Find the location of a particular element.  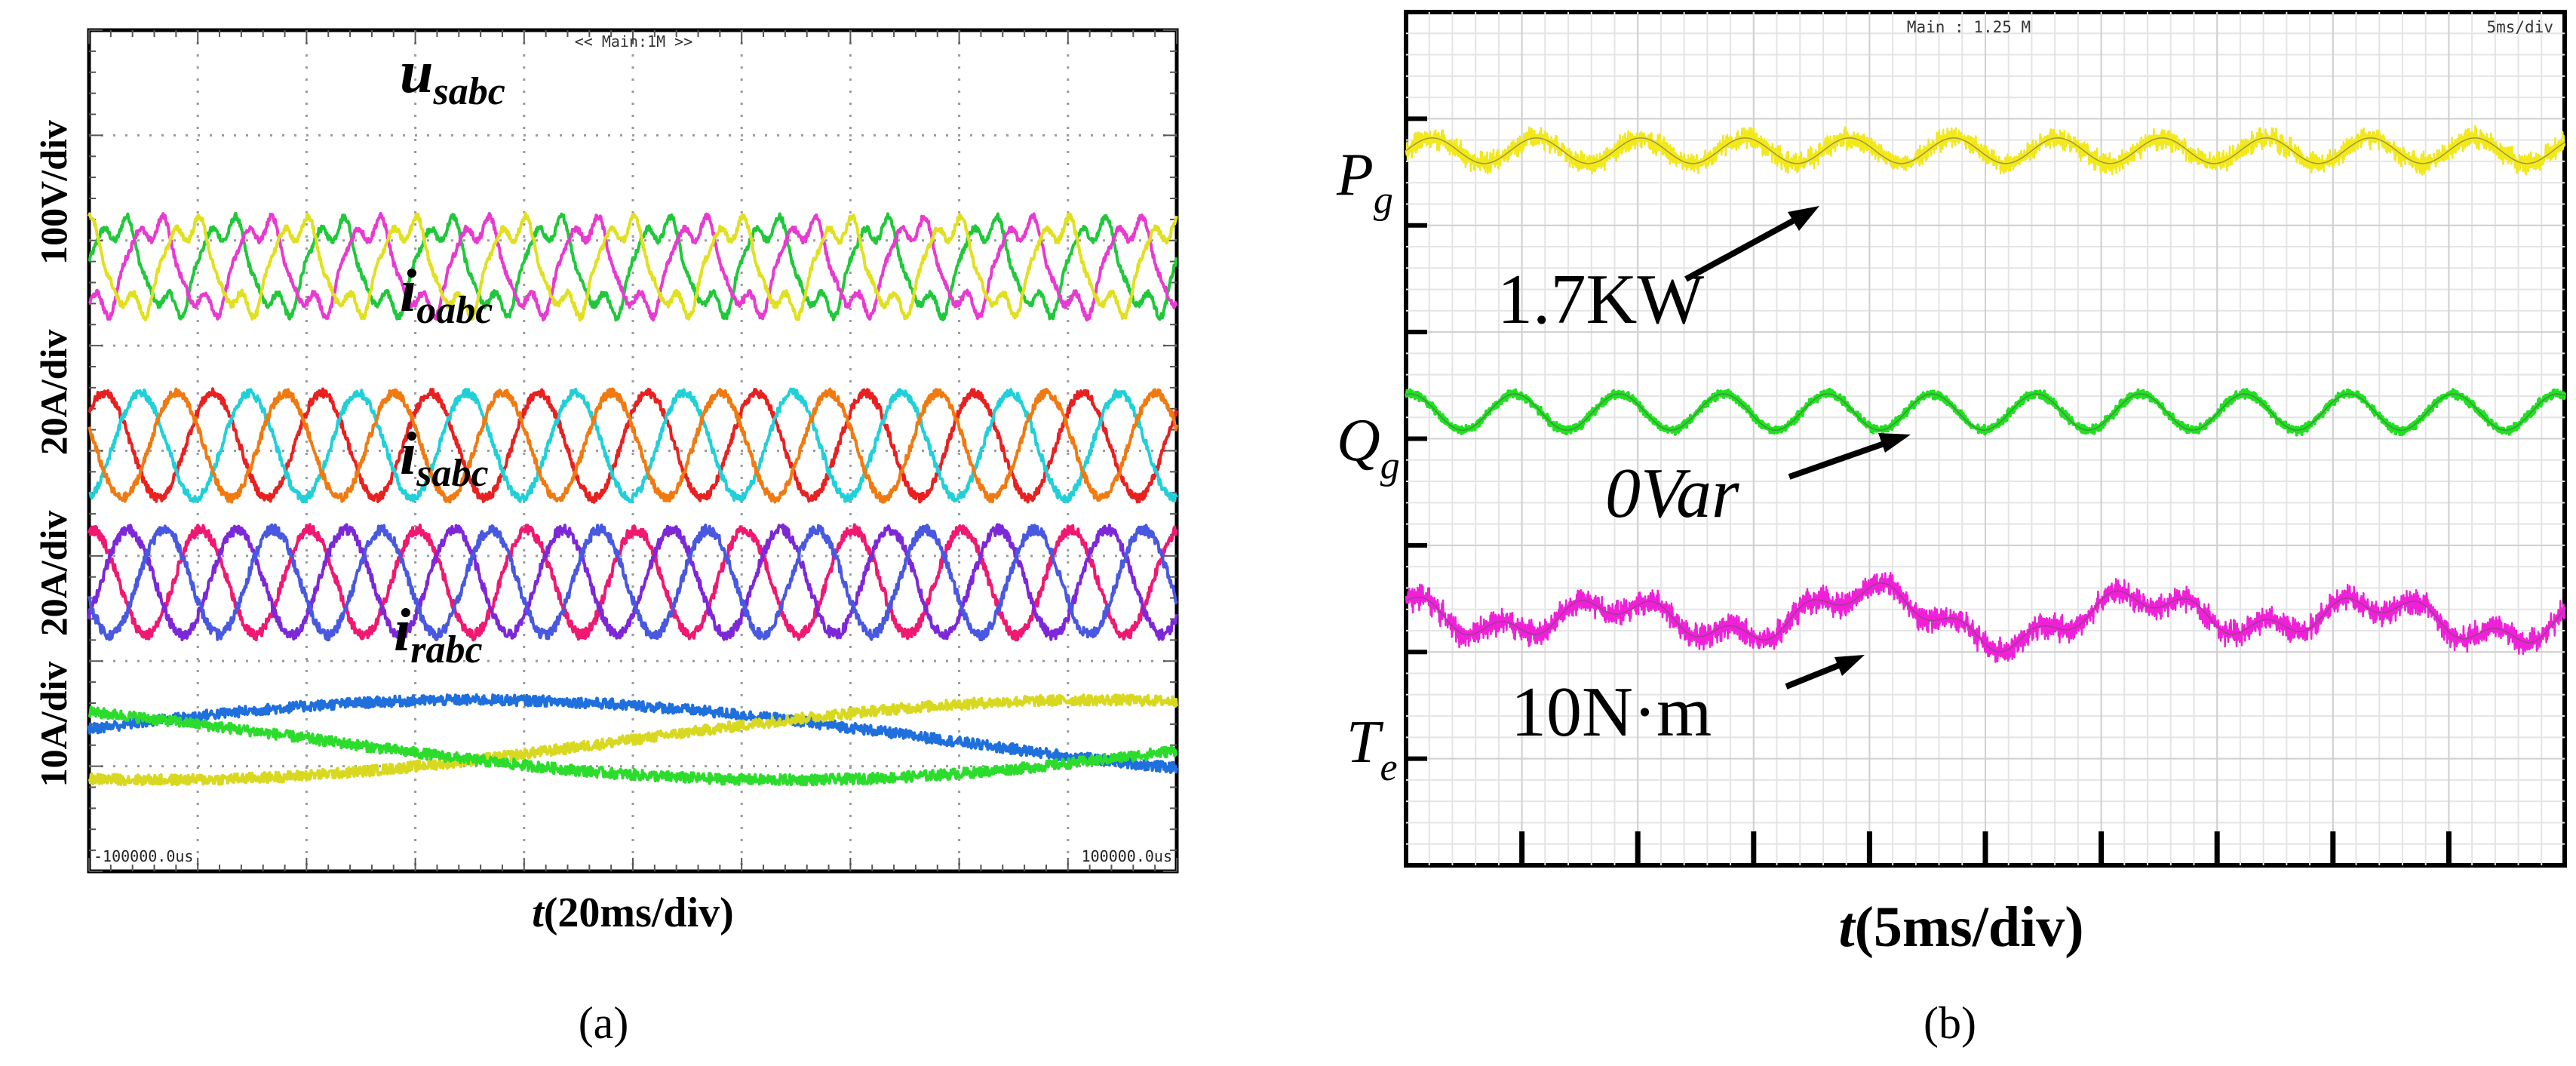

arrow-head-te is located at coordinates (1850, 665).